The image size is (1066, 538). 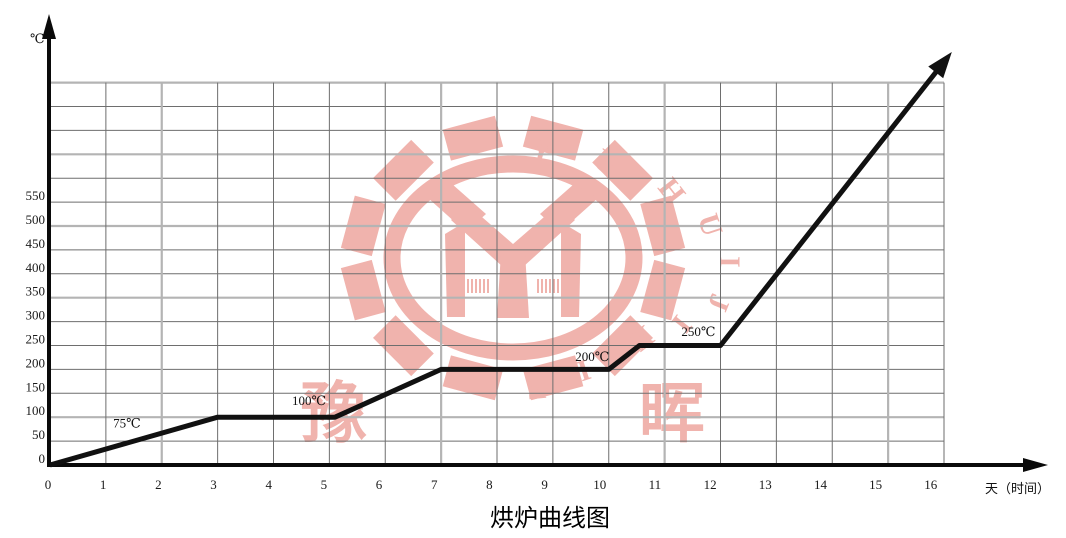 What do you see at coordinates (48, 484) in the screenshot?
I see `x-tick-label: 0` at bounding box center [48, 484].